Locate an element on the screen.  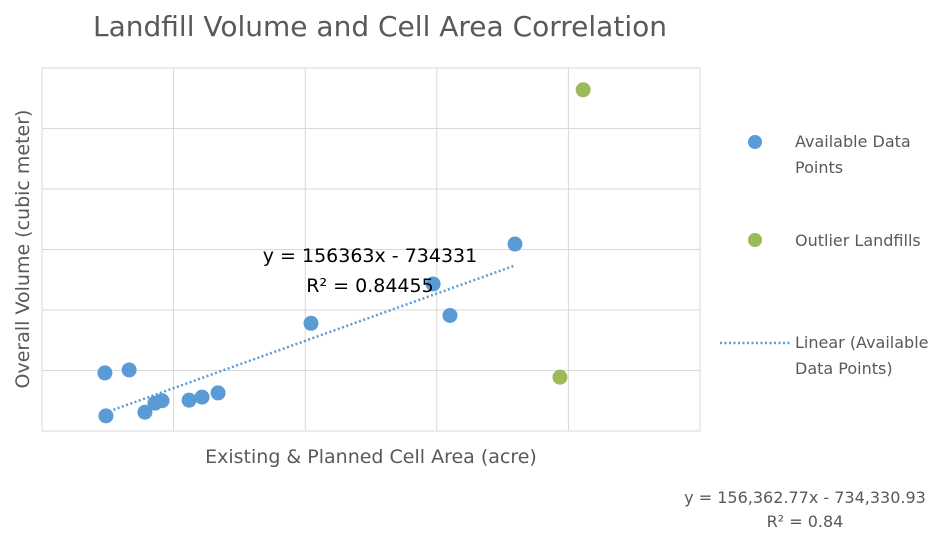
legend-label: Linear (Available Data Points) is located at coordinates (862, 355).